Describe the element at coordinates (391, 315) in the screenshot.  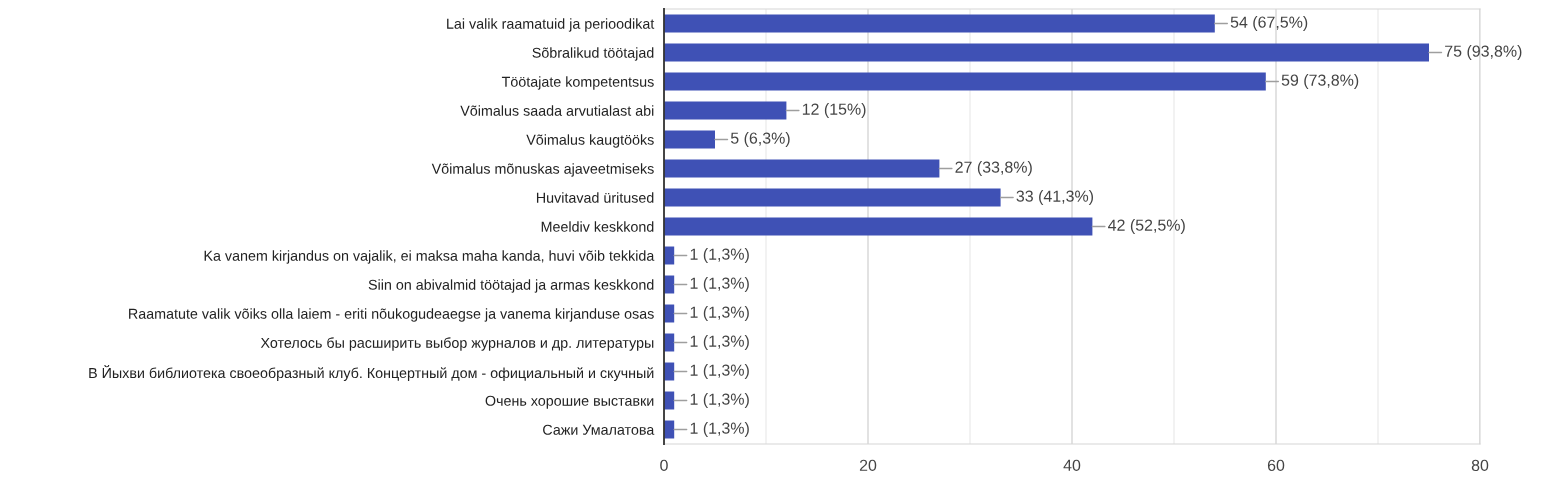
I see `y-tick-label: Raamatute valik võiks olla laiem - eriti nõukogudeaegse ja vanema kirjanduse osas` at that location.